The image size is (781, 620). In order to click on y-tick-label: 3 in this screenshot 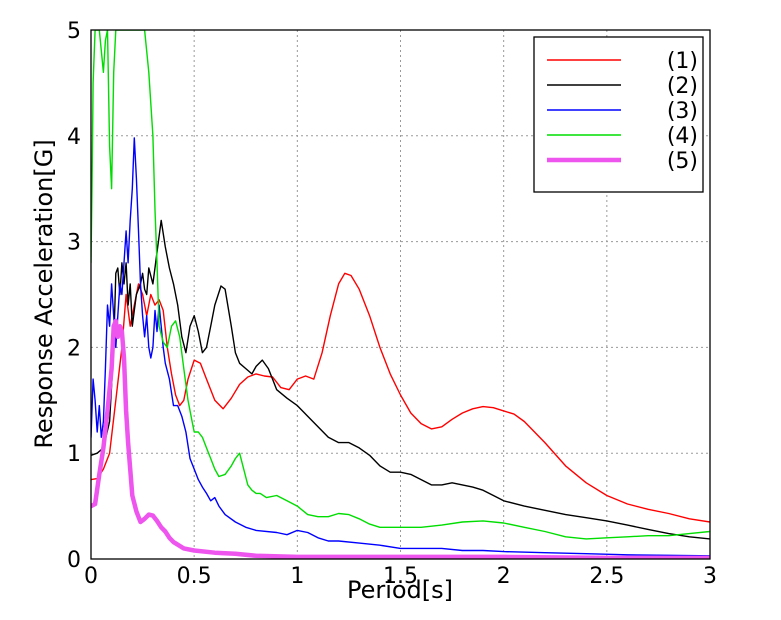, I will do `click(74, 243)`.